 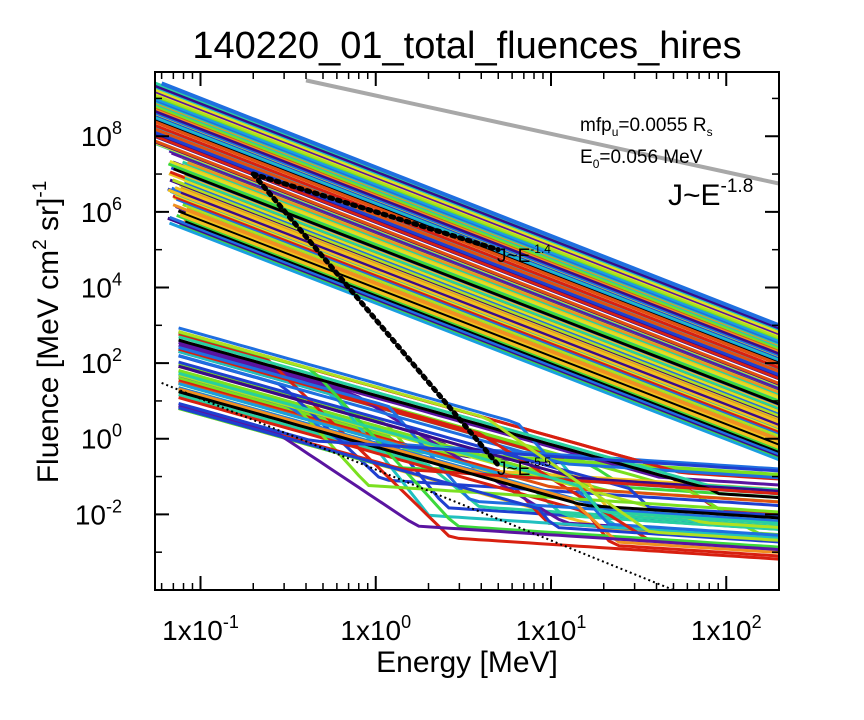 I want to click on y-tick-label-exp: 4, so click(x=117, y=279).